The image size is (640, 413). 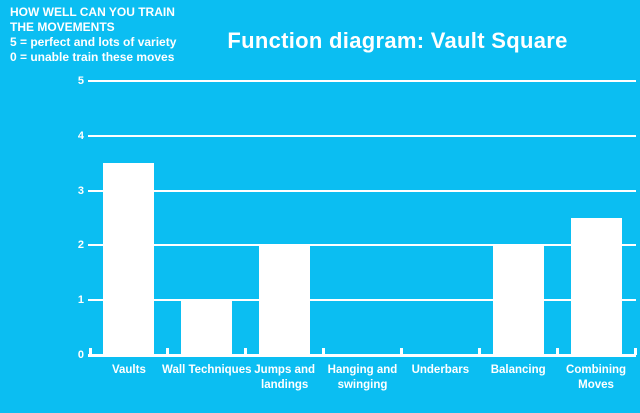 What do you see at coordinates (362, 355) in the screenshot?
I see `x-axis-line` at bounding box center [362, 355].